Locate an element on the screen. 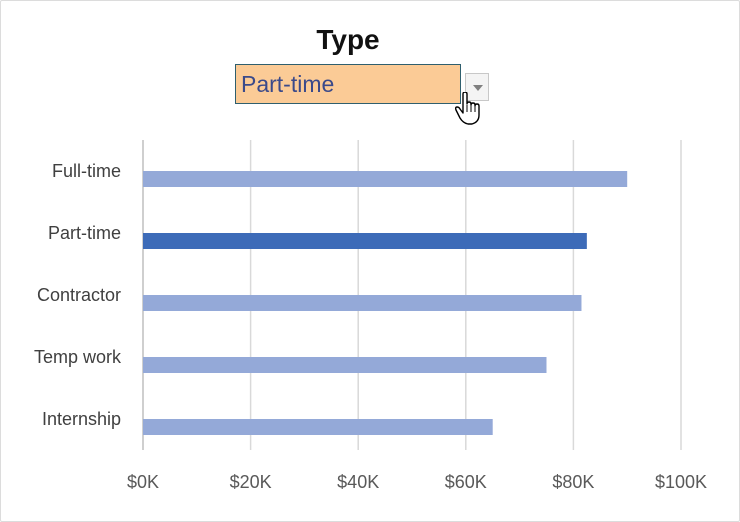 This screenshot has height=522, width=740. bar-full-time is located at coordinates (385, 179).